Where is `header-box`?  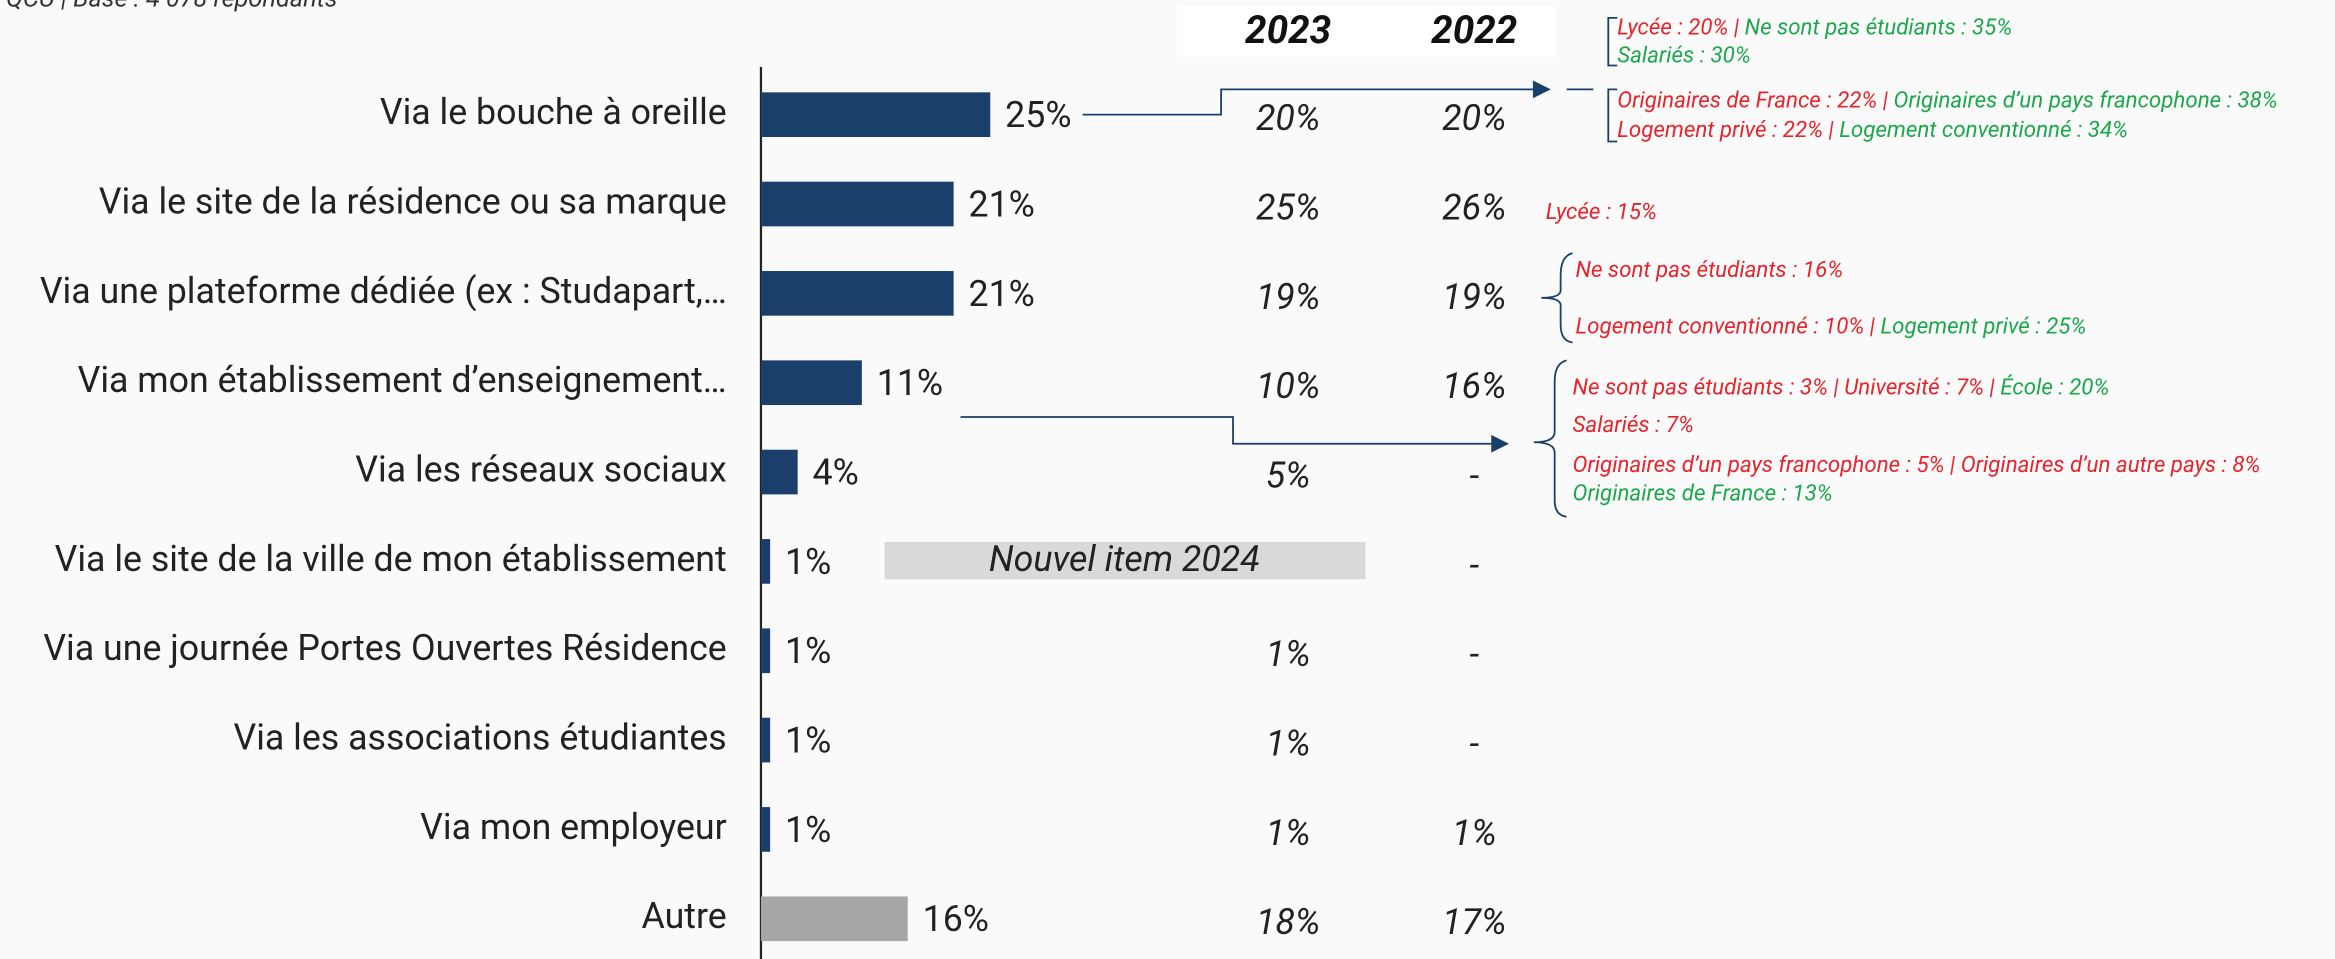 header-box is located at coordinates (1366, 31).